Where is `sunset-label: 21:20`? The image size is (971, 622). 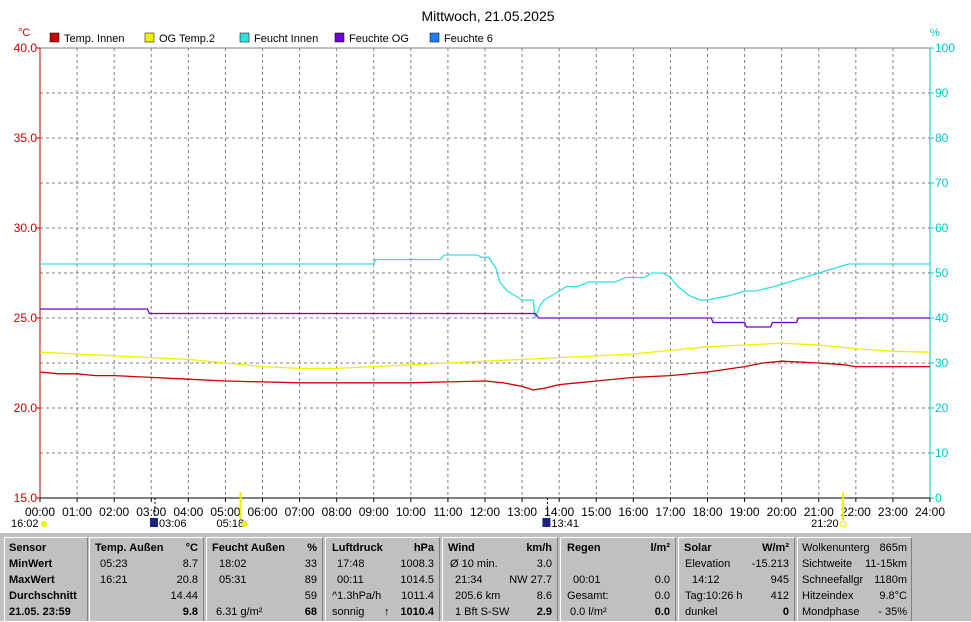
sunset-label: 21:20 is located at coordinates (825, 524).